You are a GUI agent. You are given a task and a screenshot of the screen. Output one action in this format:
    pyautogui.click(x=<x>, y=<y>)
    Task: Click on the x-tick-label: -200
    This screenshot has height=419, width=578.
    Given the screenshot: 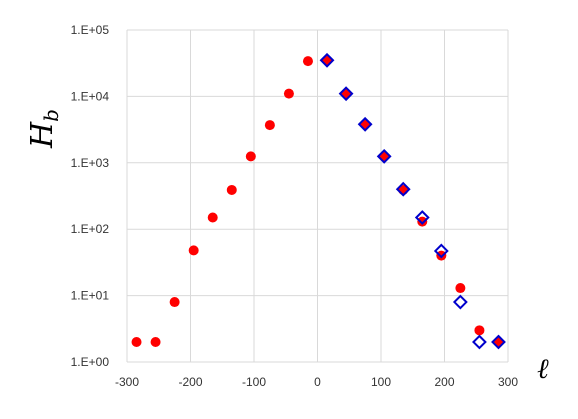 What is the action you would take?
    pyautogui.click(x=190, y=382)
    